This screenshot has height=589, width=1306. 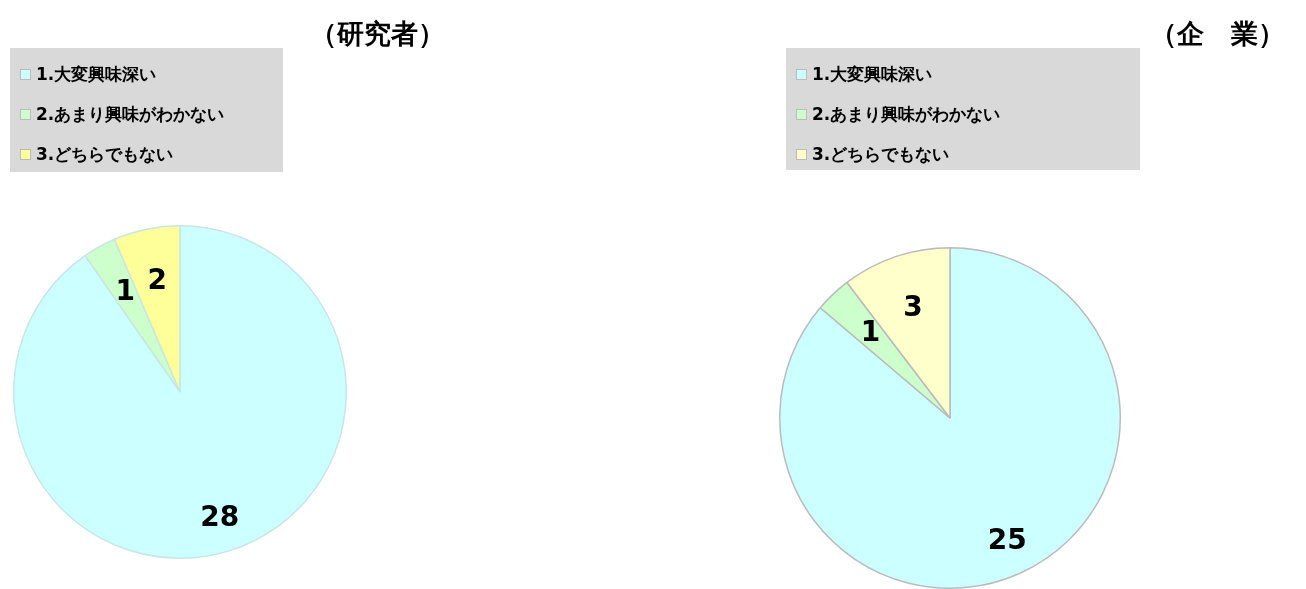 I want to click on data-label: 3, so click(x=913, y=306).